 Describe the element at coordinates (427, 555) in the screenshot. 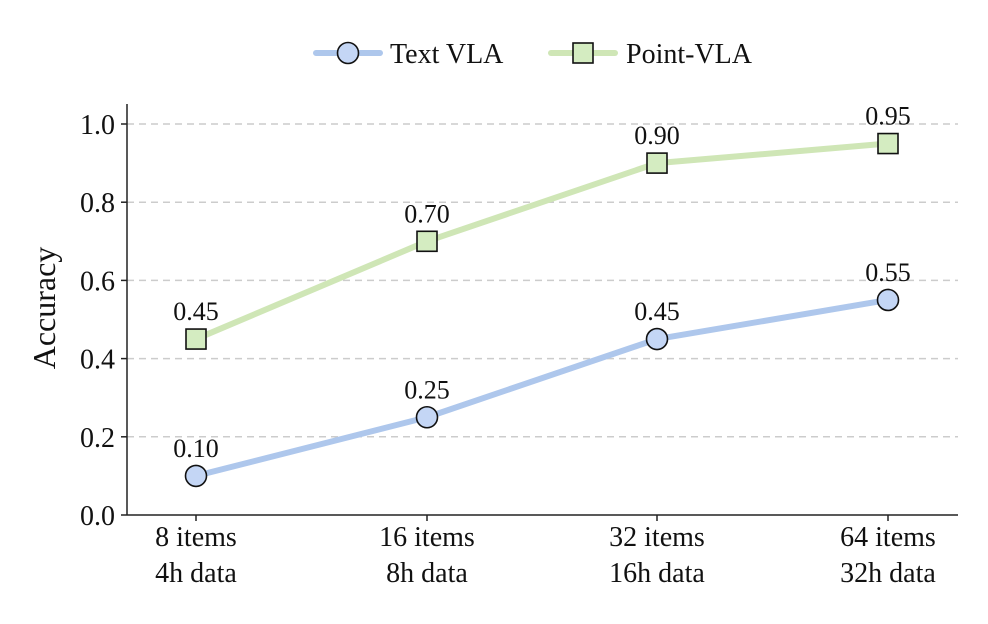

I see `x-tick-label: 16 items 8h data` at that location.